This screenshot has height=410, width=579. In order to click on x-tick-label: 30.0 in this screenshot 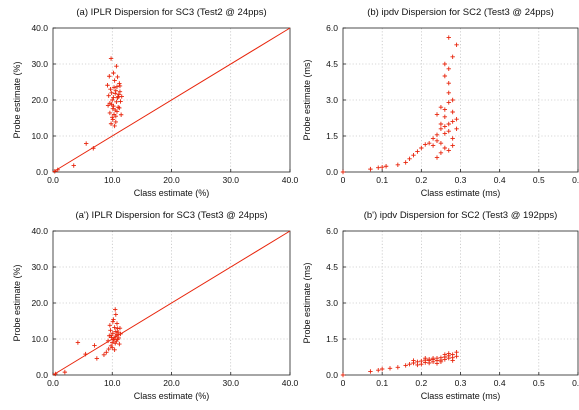, I will do `click(230, 383)`.